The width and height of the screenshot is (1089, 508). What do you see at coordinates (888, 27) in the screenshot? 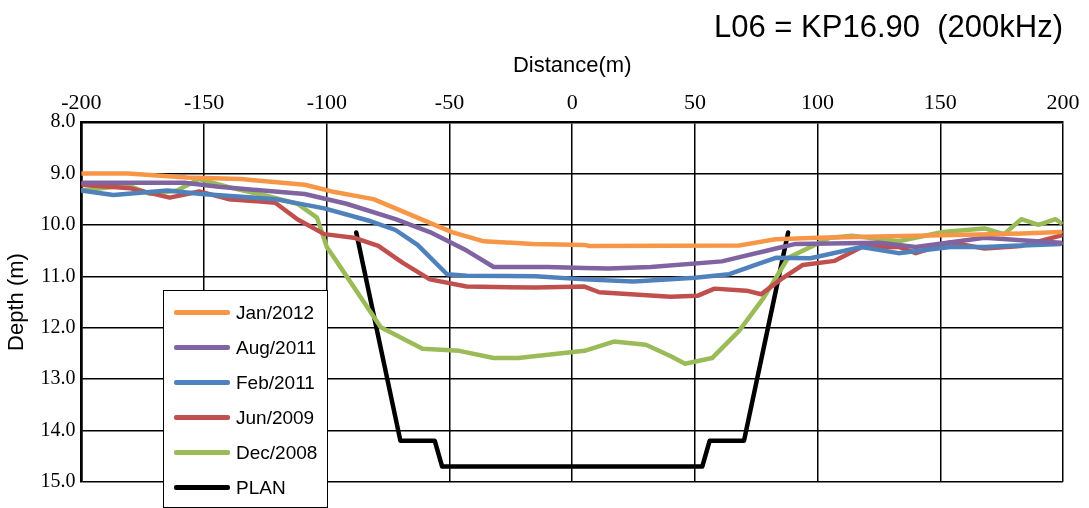
I see `chart-title: L06 = KP16.90 (200kHz)` at bounding box center [888, 27].